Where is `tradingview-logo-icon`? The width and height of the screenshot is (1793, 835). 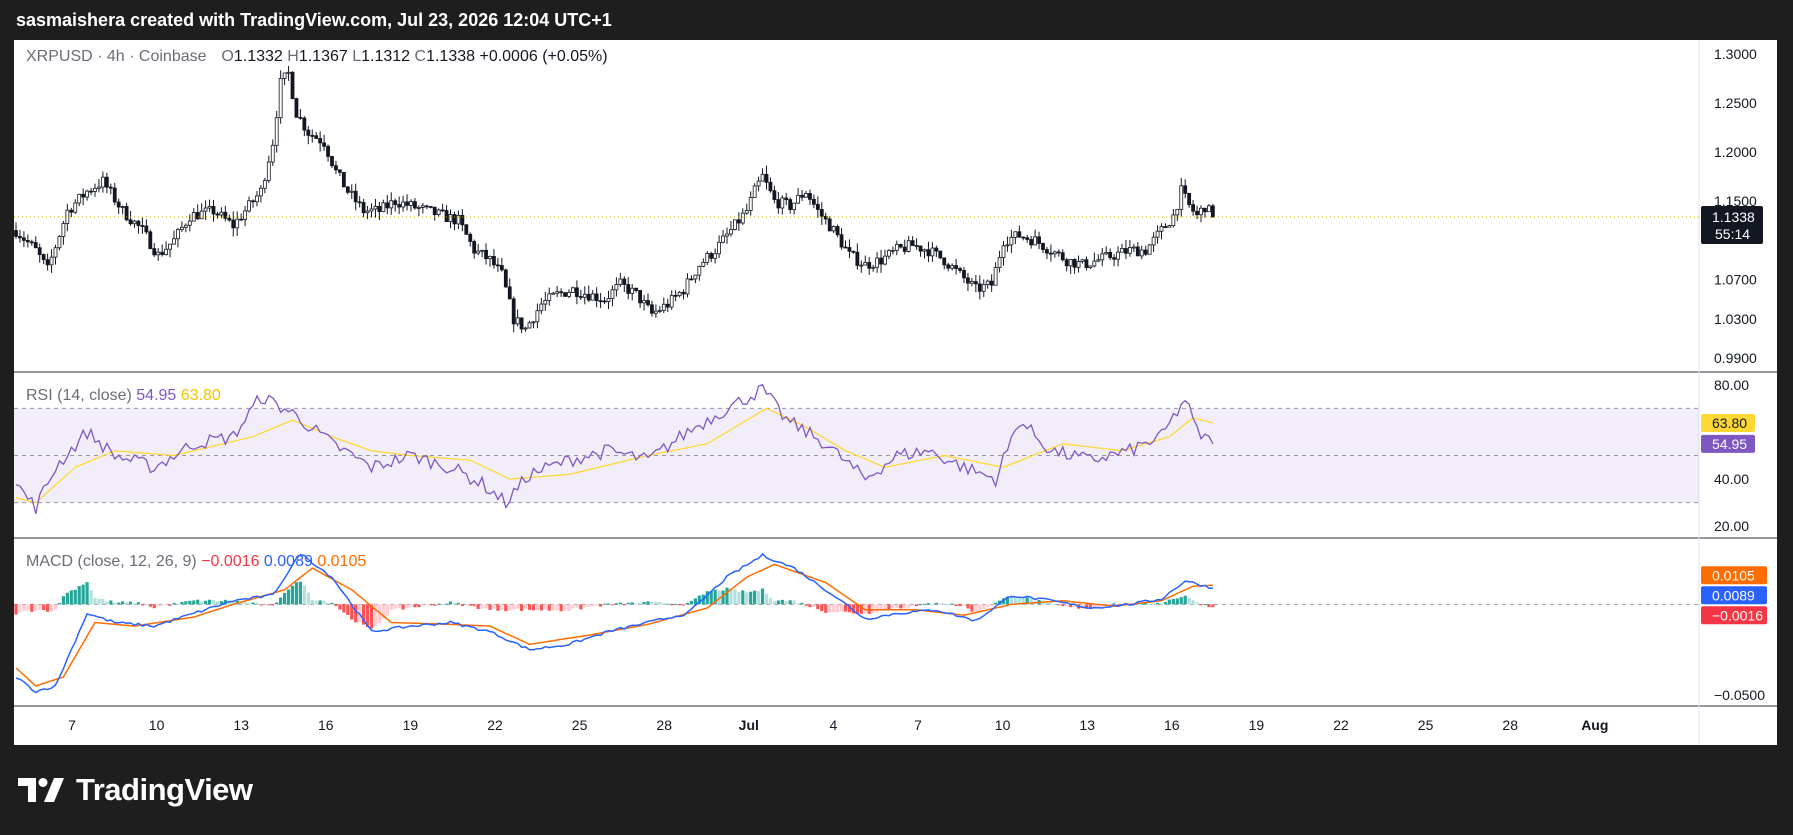
tradingview-logo-icon is located at coordinates (41, 790).